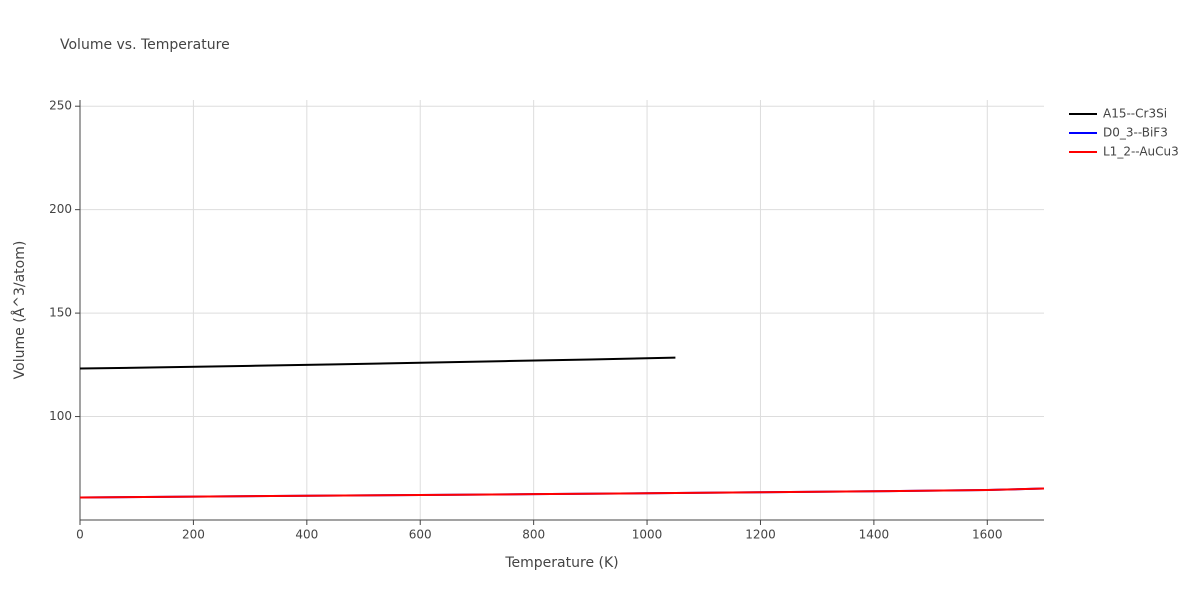 The height and width of the screenshot is (600, 1200). I want to click on x-tick-label: 400, so click(306, 535).